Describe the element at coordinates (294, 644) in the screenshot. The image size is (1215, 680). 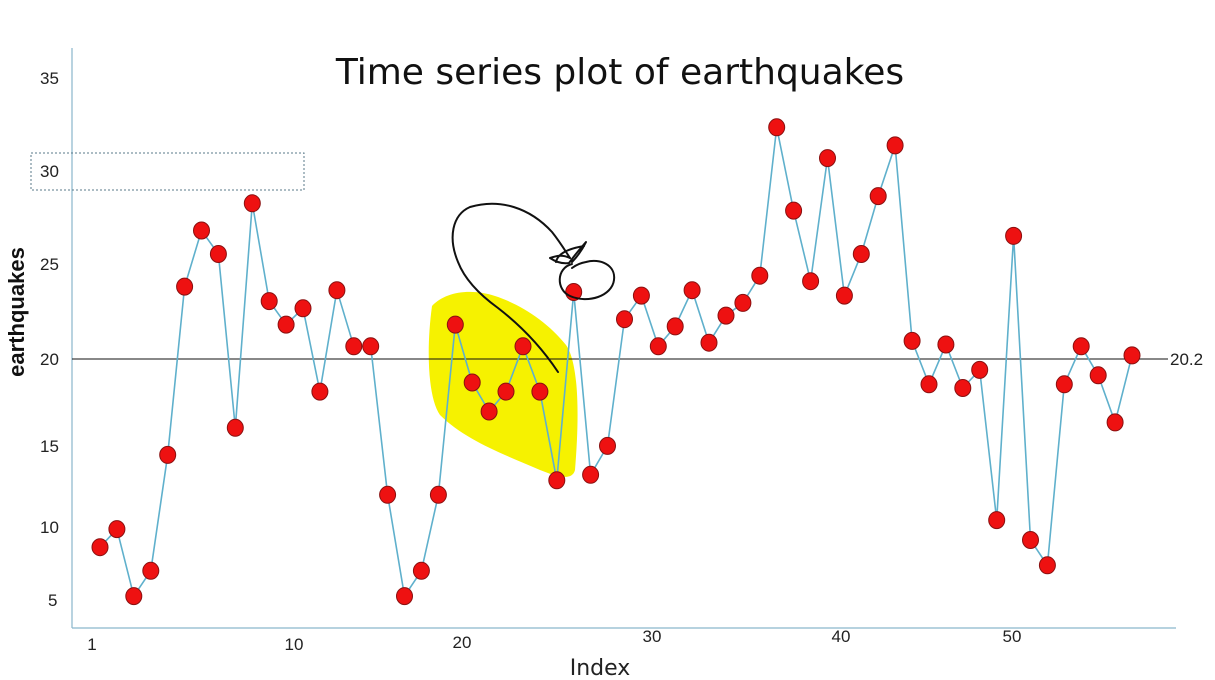
I see `x-tick-label: 10` at that location.